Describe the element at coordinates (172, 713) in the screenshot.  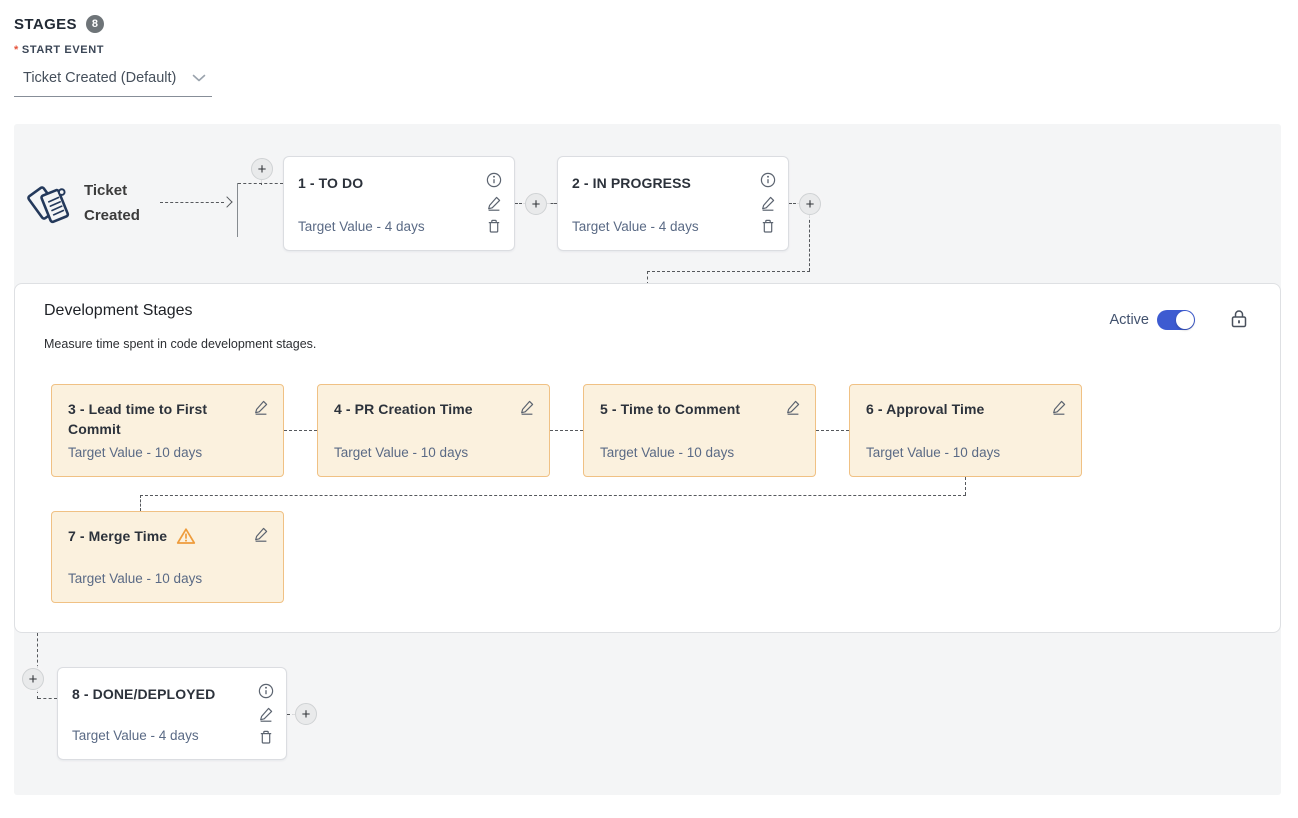
I see `stage-card-8: 8 - DONE/DEPLOYED Target Value - 4 days` at that location.